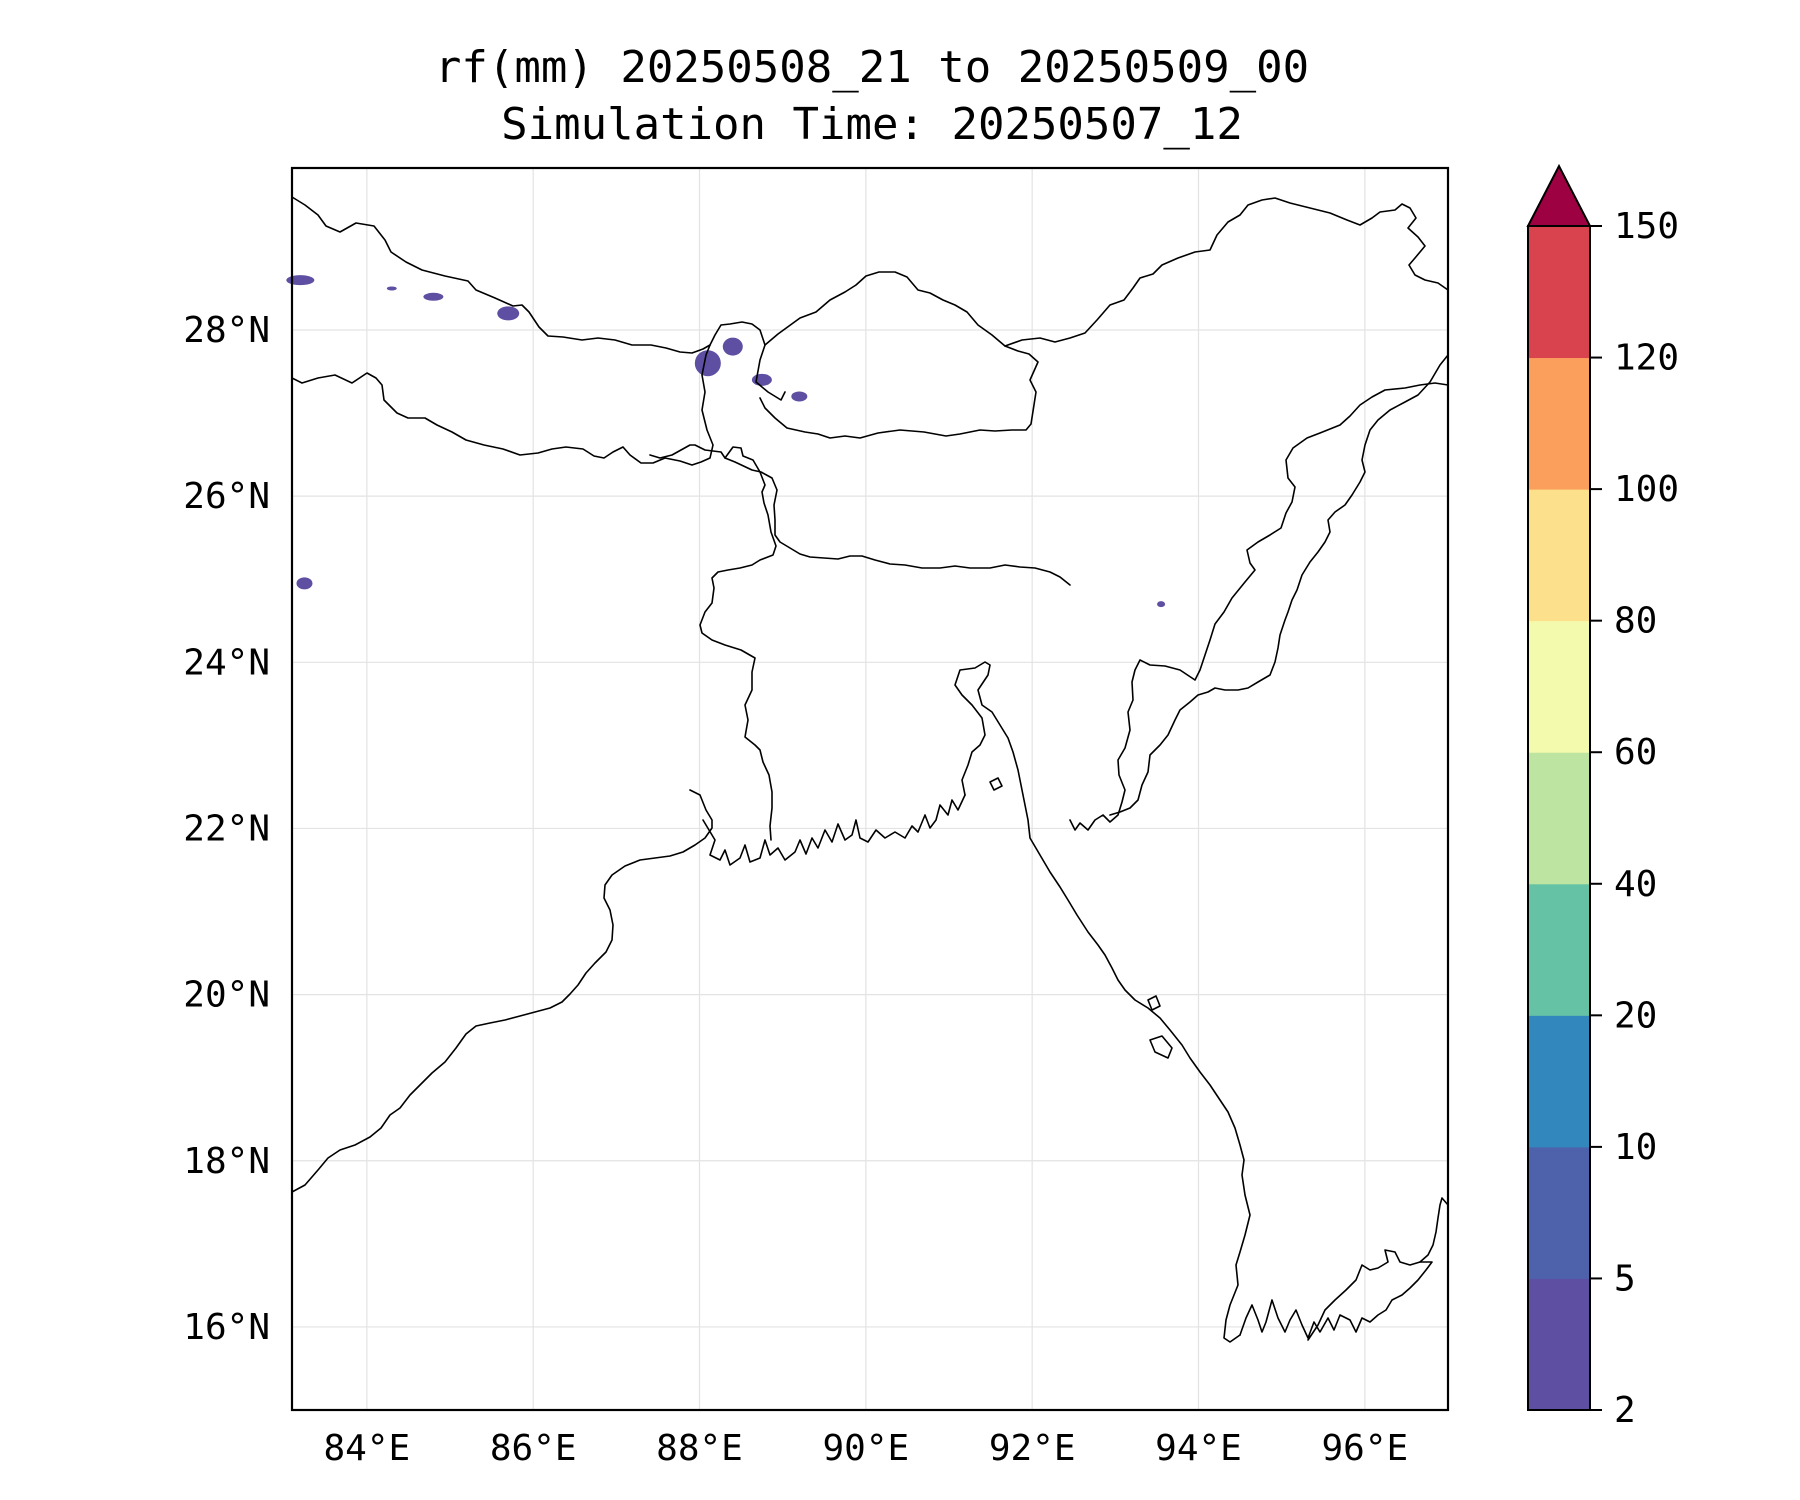 This screenshot has width=1800, height=1500. I want to click on lon-tick-label: 96°E, so click(1364, 1448).